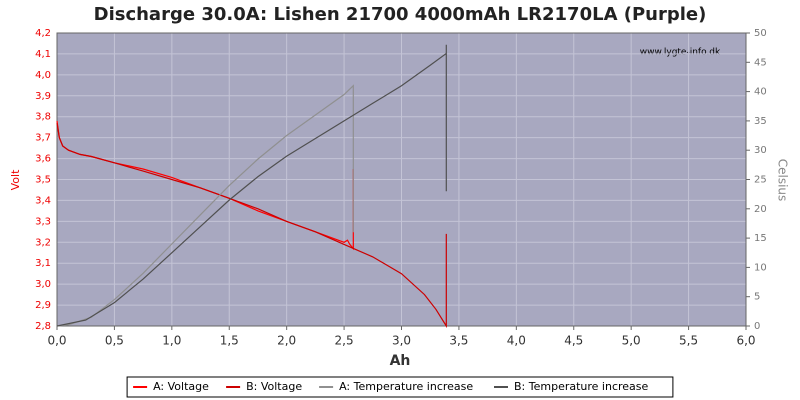  I want to click on x-axis-label: Ah, so click(400, 361).